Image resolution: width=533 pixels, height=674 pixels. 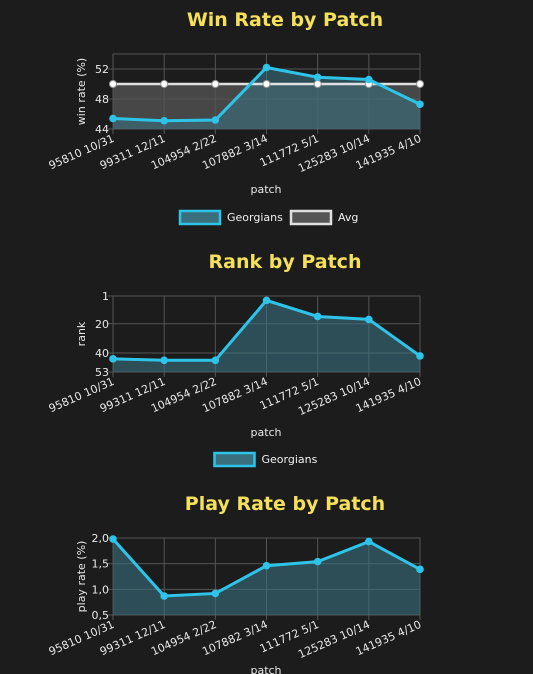 I want to click on y-tick-label: 52, so click(x=102, y=69).